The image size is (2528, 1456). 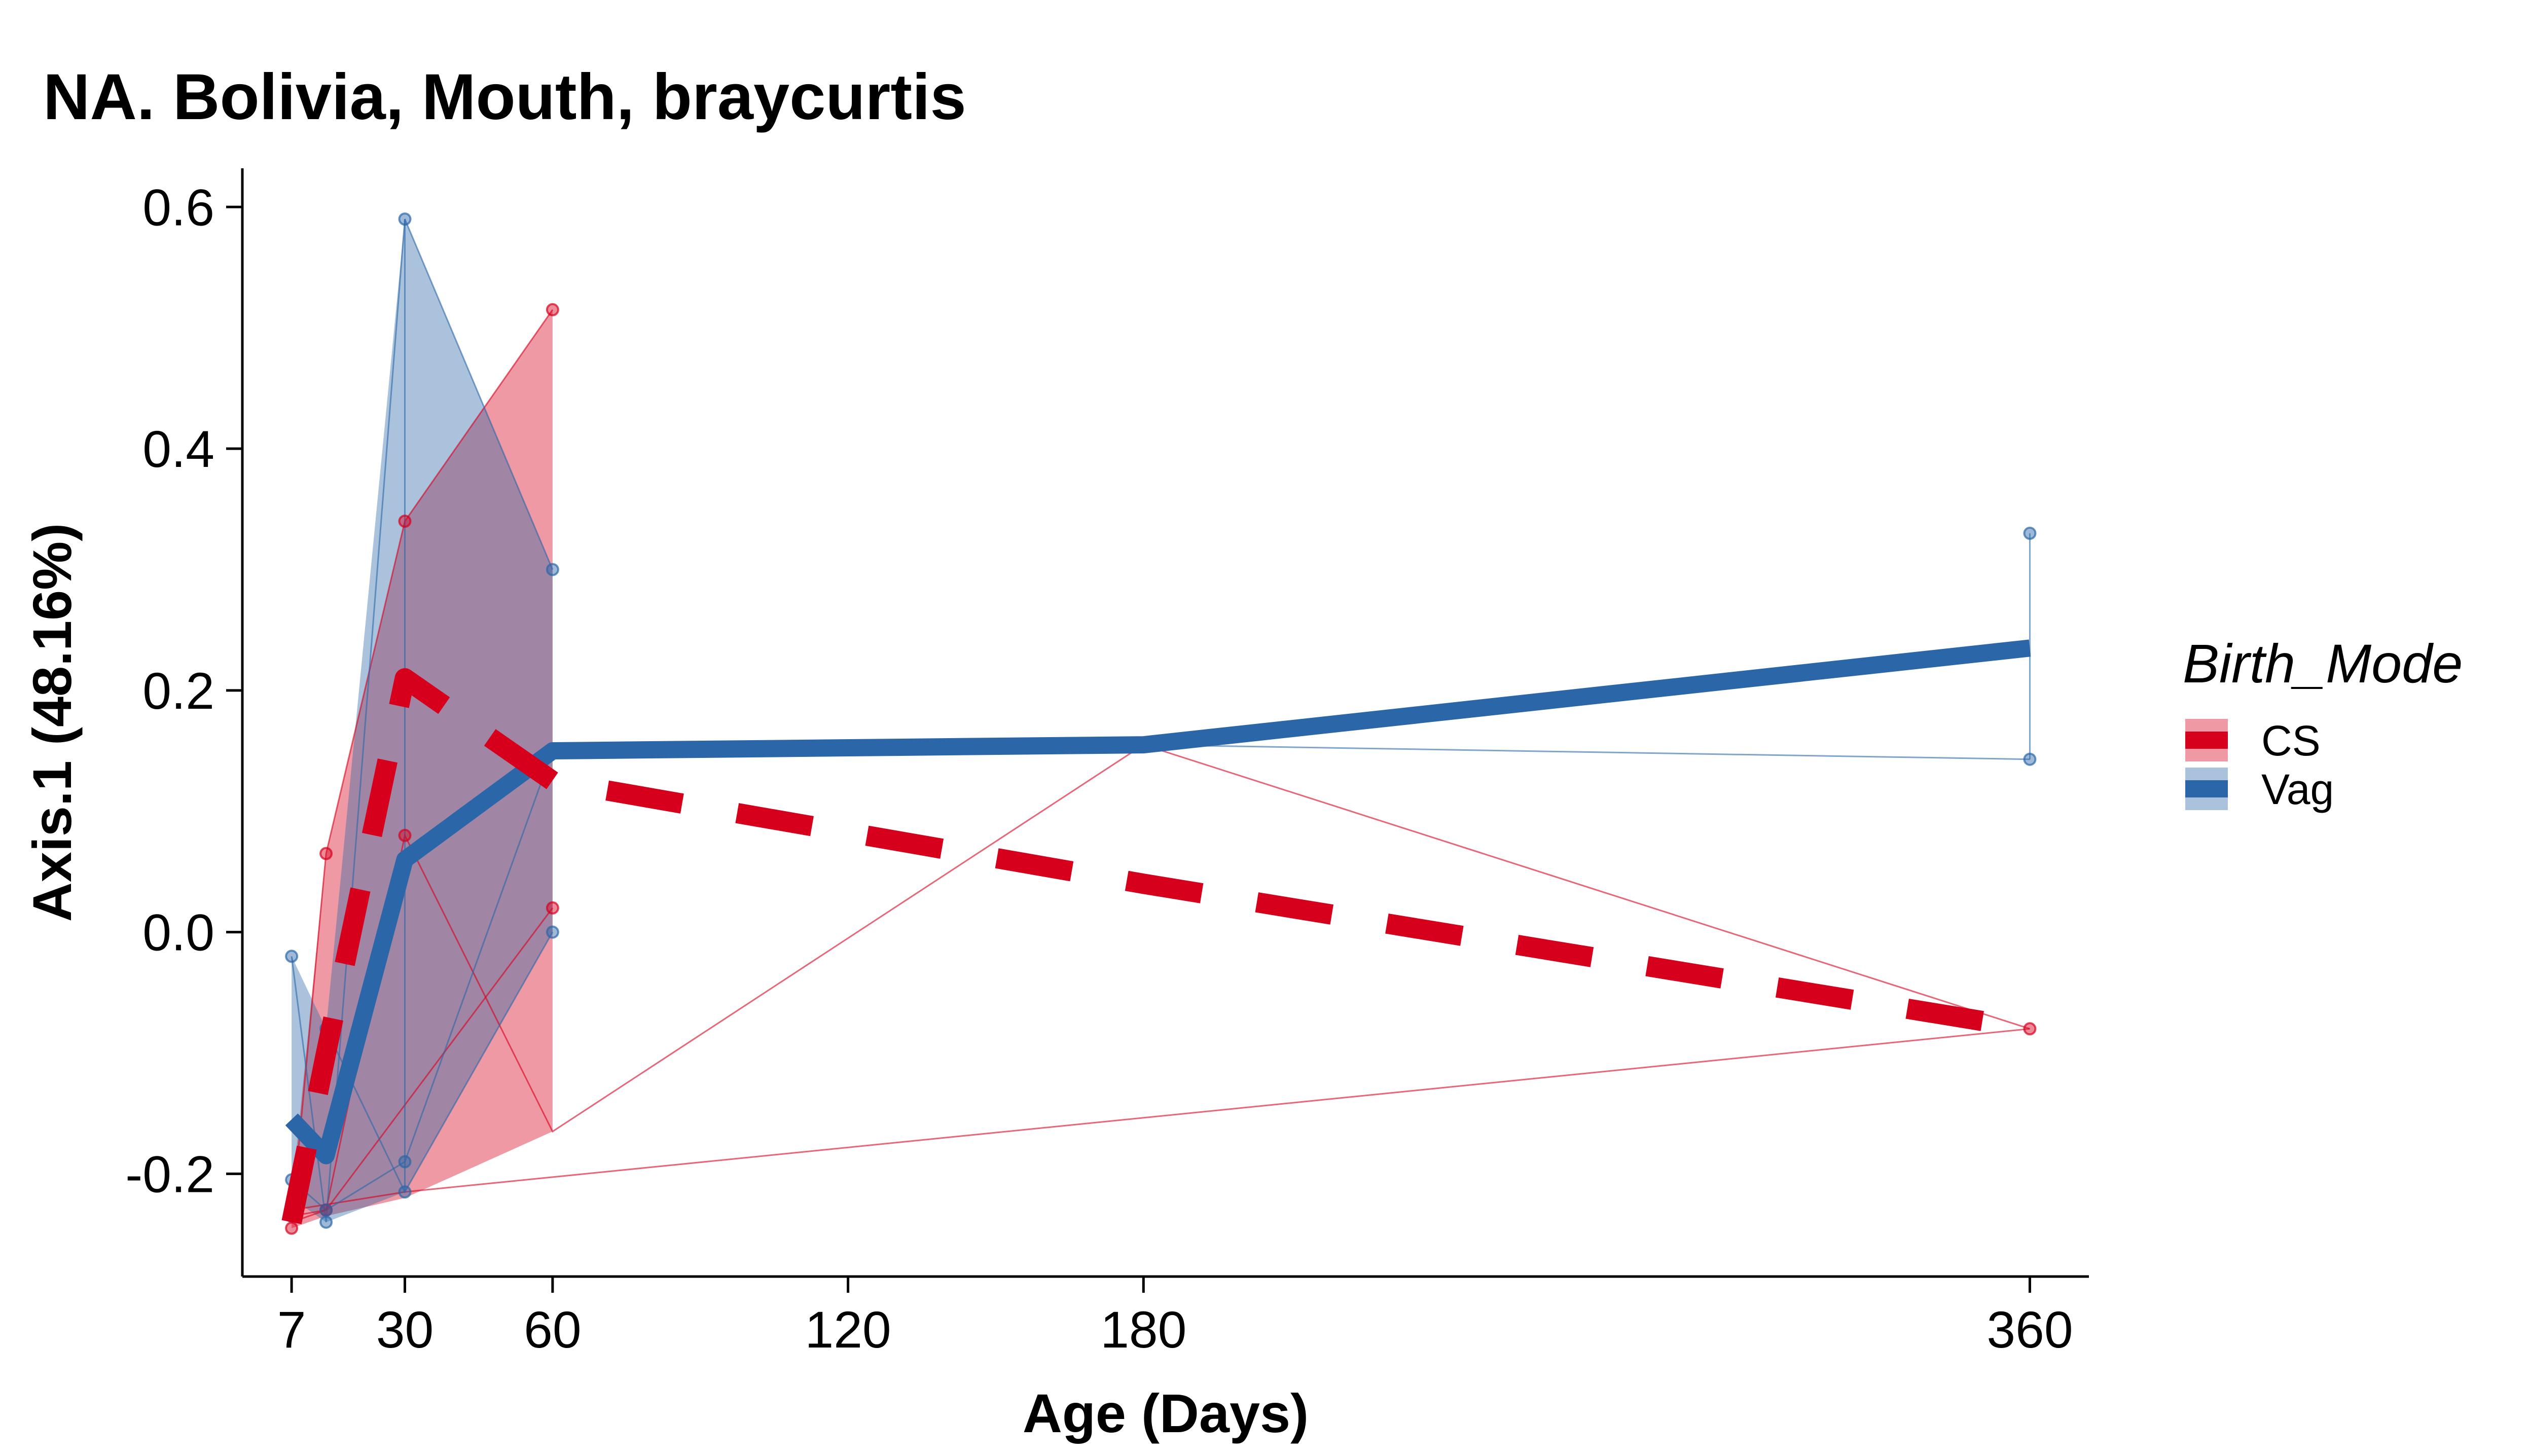 What do you see at coordinates (405, 1330) in the screenshot?
I see `x-tick-label: 30` at bounding box center [405, 1330].